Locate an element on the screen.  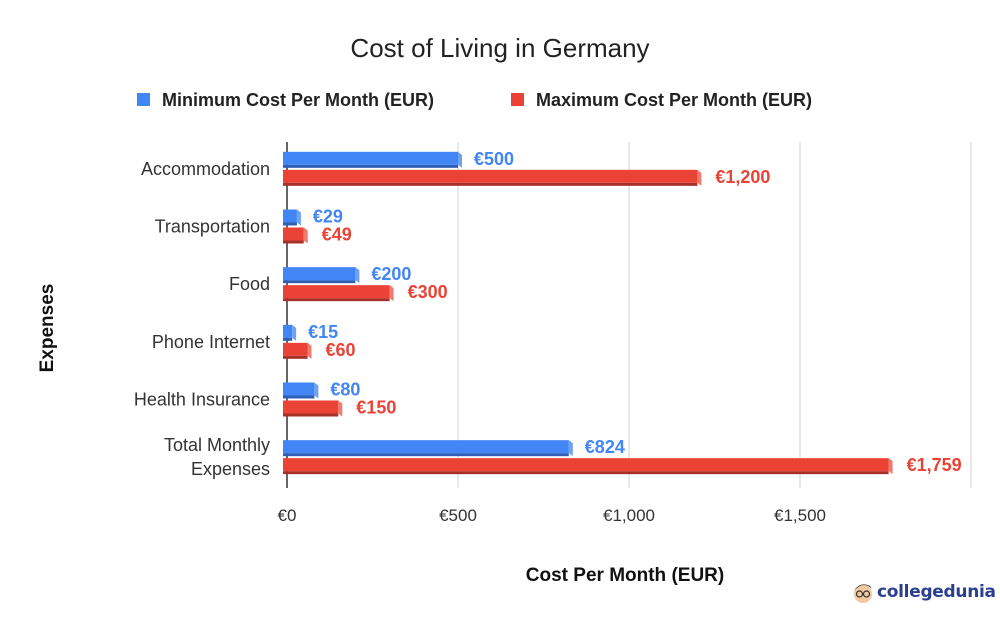
data-label: €300 is located at coordinates (428, 292).